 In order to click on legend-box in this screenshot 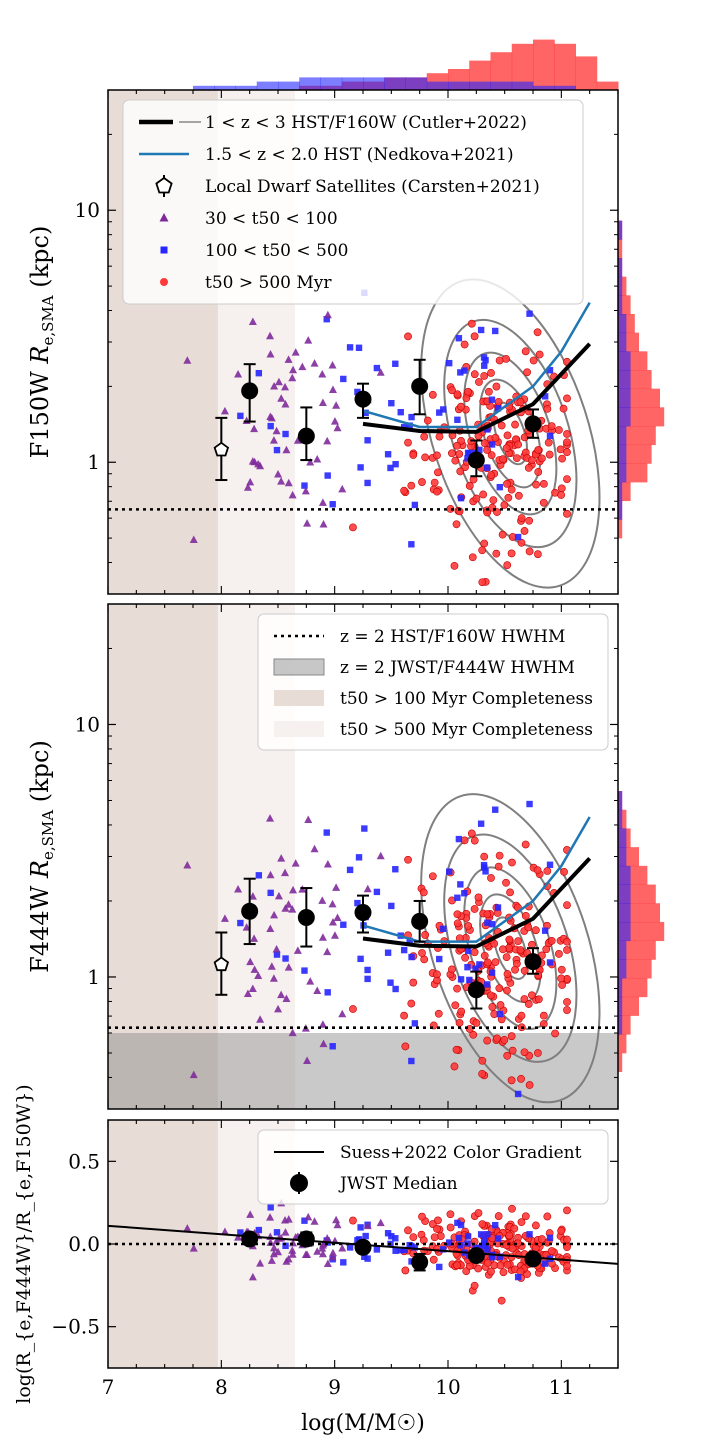, I will do `click(433, 682)`.